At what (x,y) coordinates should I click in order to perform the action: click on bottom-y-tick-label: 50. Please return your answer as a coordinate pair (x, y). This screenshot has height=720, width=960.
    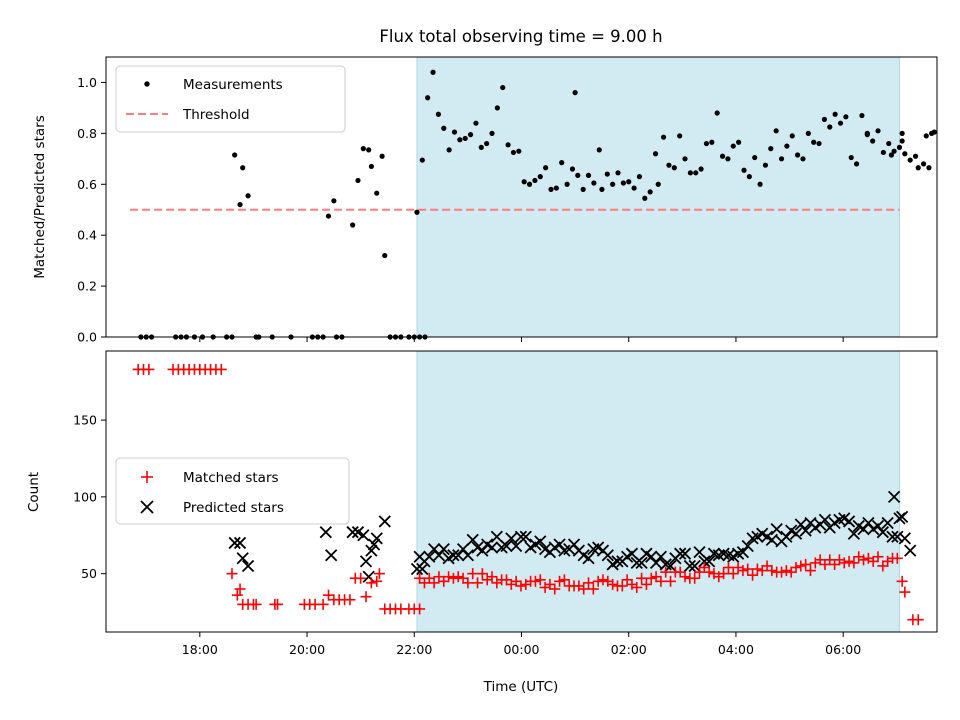
    Looking at the image, I should click on (89, 573).